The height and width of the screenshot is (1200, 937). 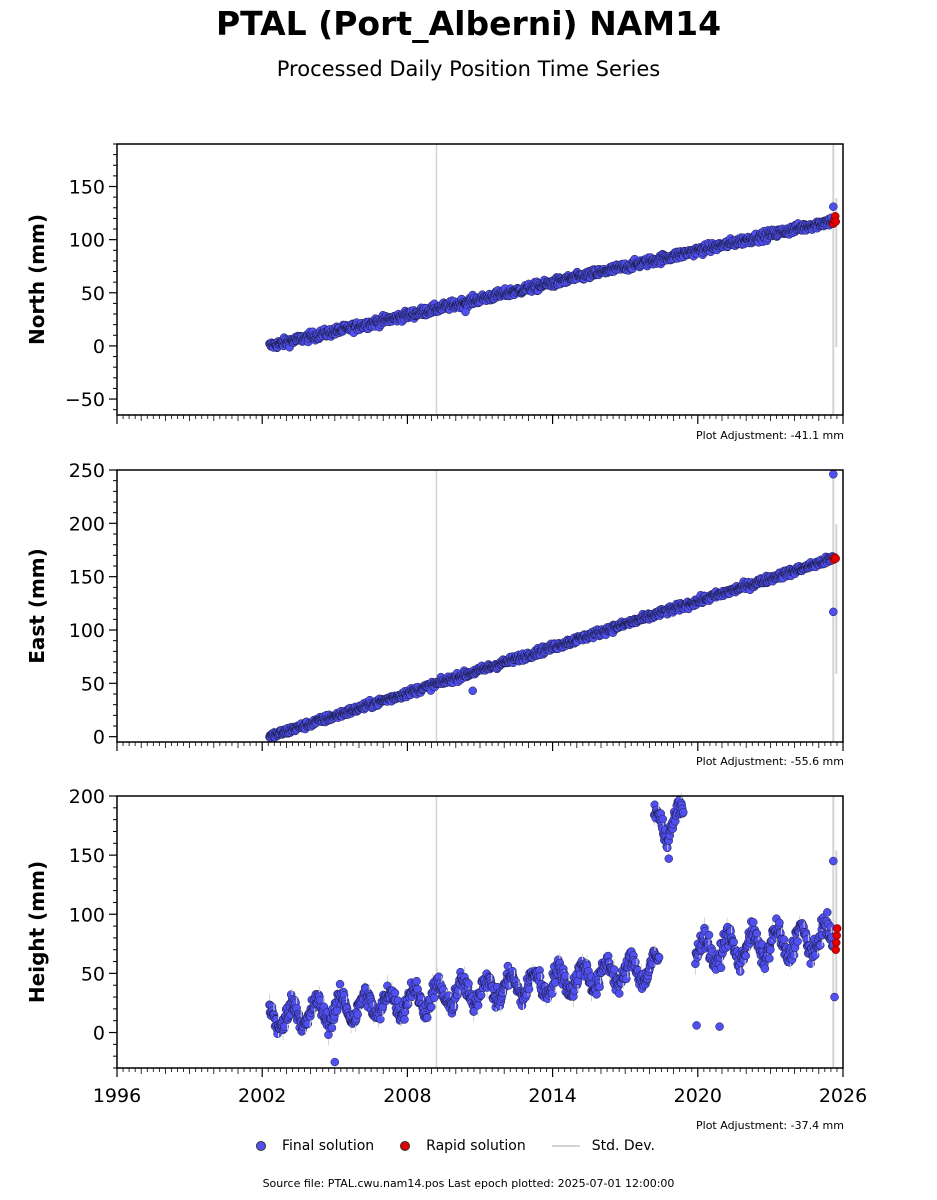 I want to click on y-tick-label: 250, so click(x=87, y=471).